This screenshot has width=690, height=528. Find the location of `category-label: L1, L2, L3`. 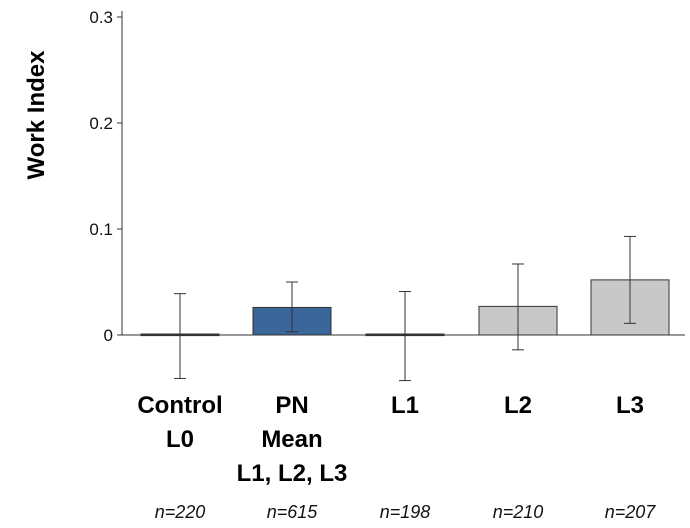

category-label: L1, L2, L3 is located at coordinates (292, 473).